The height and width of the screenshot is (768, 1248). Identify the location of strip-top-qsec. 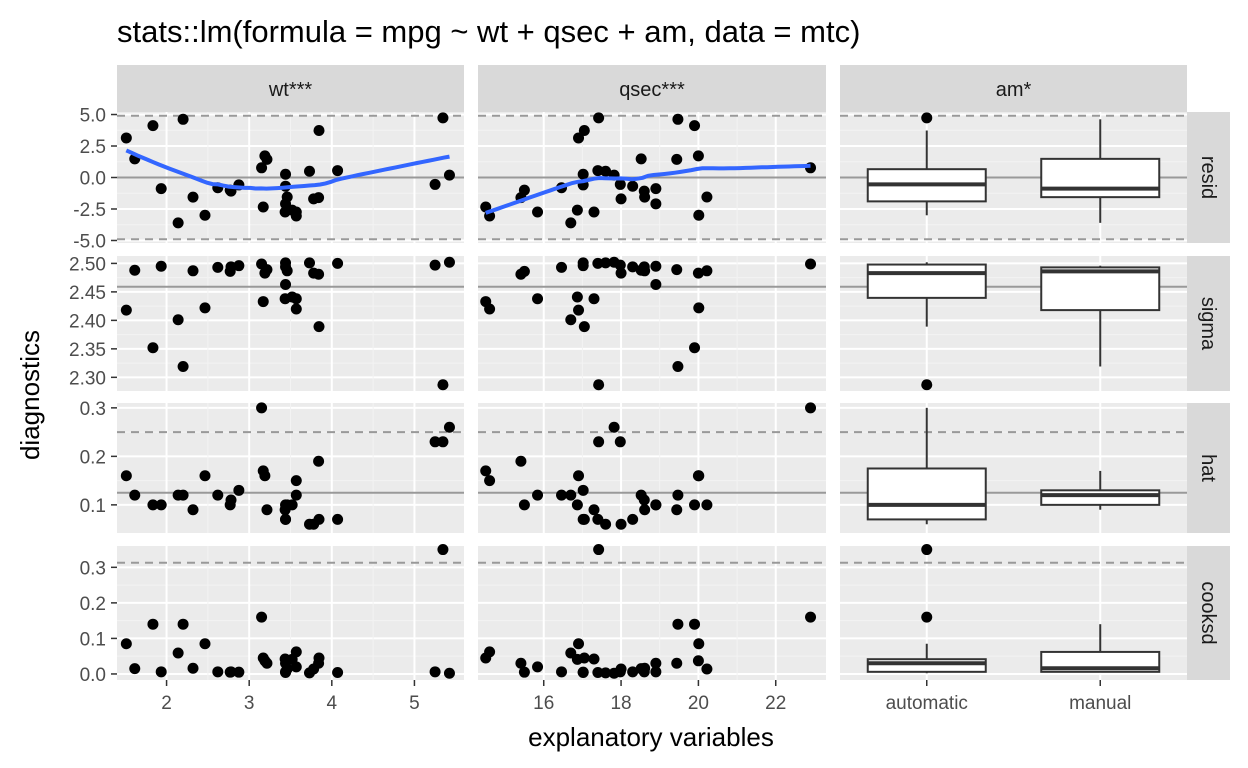
(652, 88).